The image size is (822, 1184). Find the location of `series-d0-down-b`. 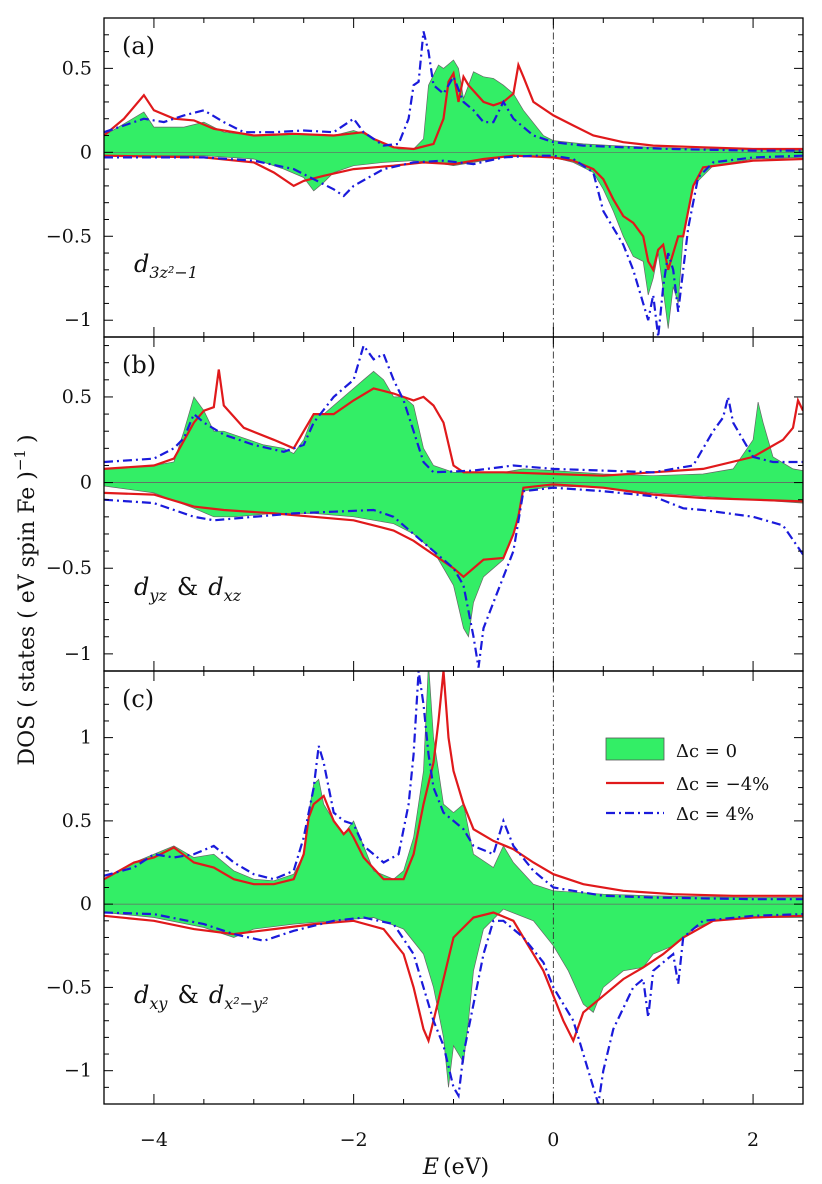

series-d0-down-b is located at coordinates (453, 560).